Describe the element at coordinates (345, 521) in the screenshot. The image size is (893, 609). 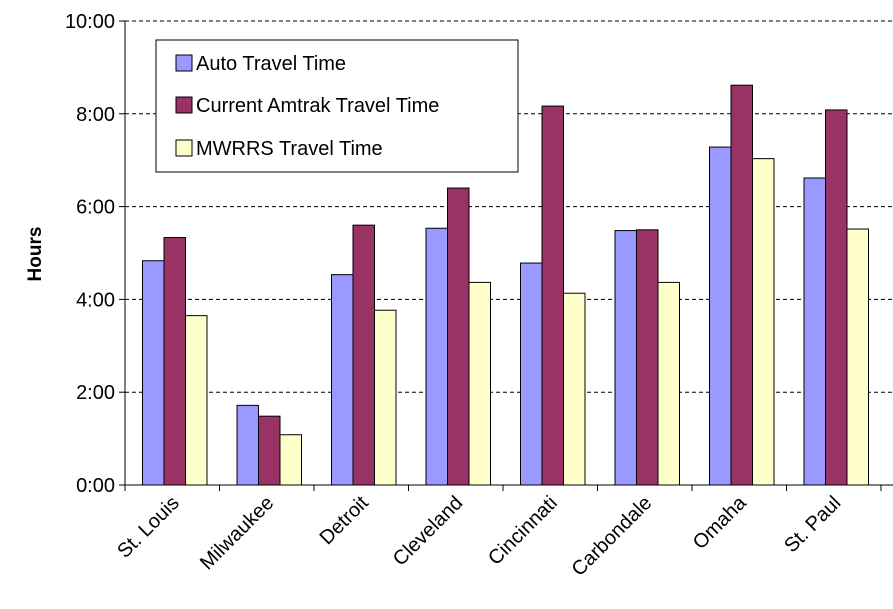
I see `x-tick-label: Detroit` at that location.